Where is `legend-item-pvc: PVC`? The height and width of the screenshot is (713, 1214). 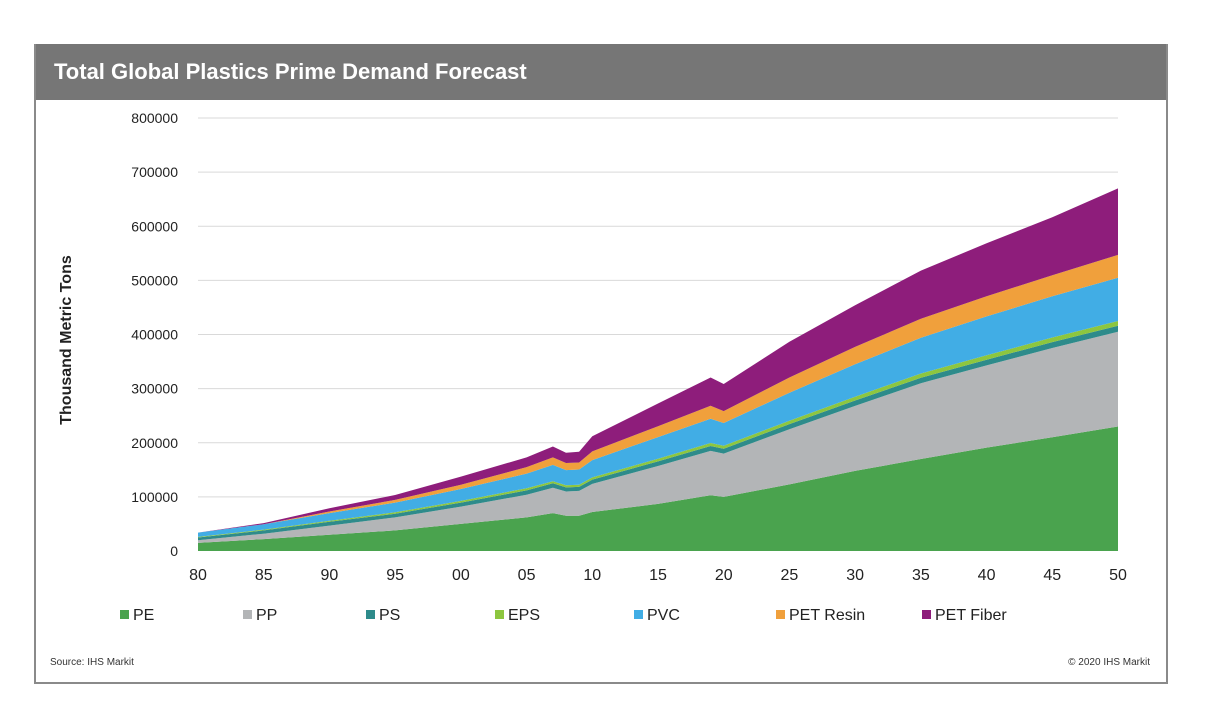
legend-item-pvc: PVC is located at coordinates (657, 615).